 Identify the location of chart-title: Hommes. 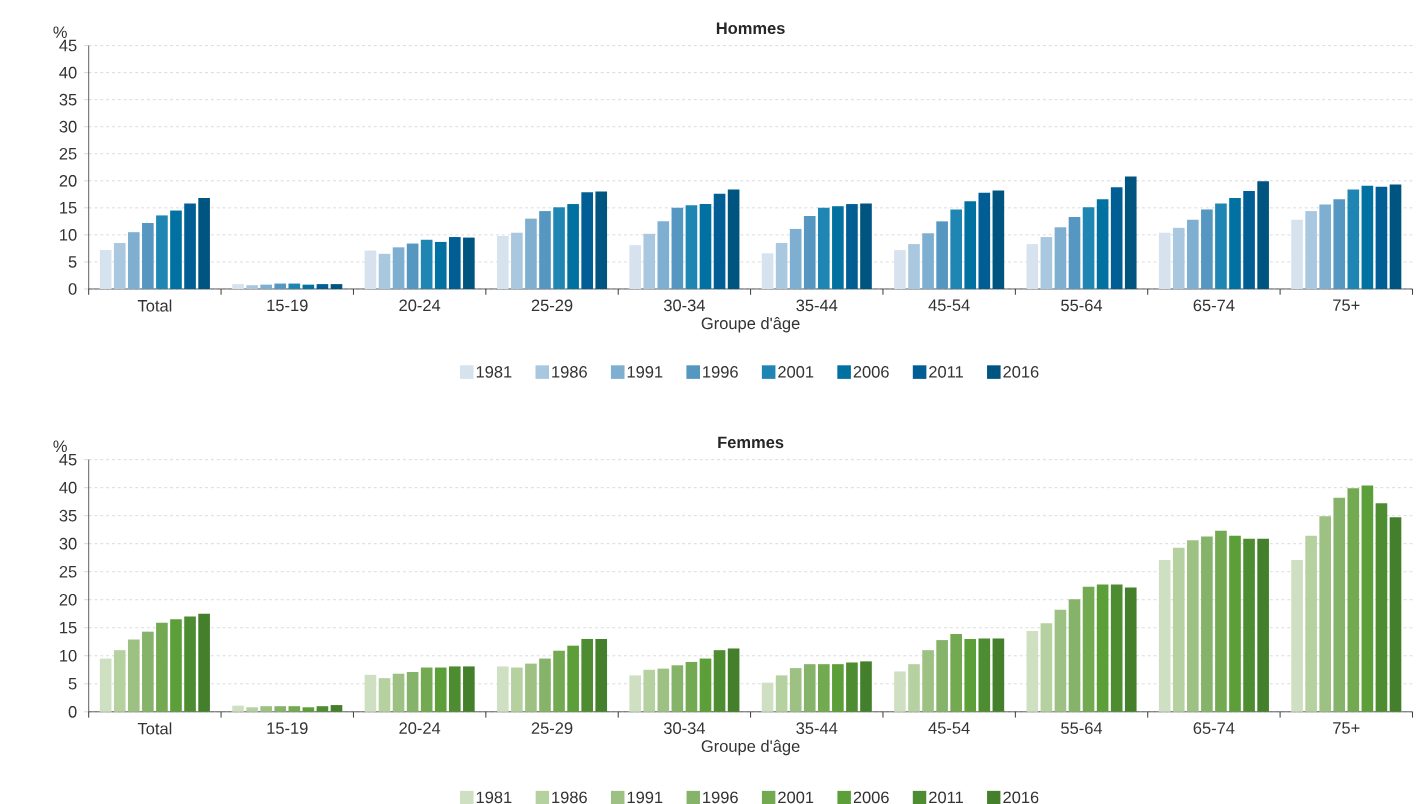
(750, 28).